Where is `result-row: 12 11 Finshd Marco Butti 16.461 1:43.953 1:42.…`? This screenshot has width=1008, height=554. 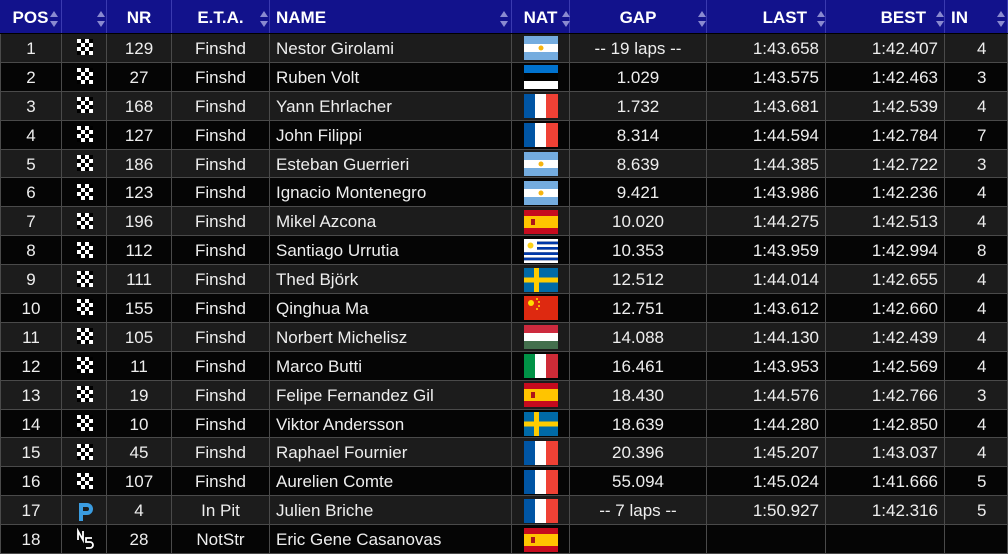
result-row: 12 11 Finshd Marco Butti 16.461 1:43.953 1:42.… is located at coordinates (504, 366).